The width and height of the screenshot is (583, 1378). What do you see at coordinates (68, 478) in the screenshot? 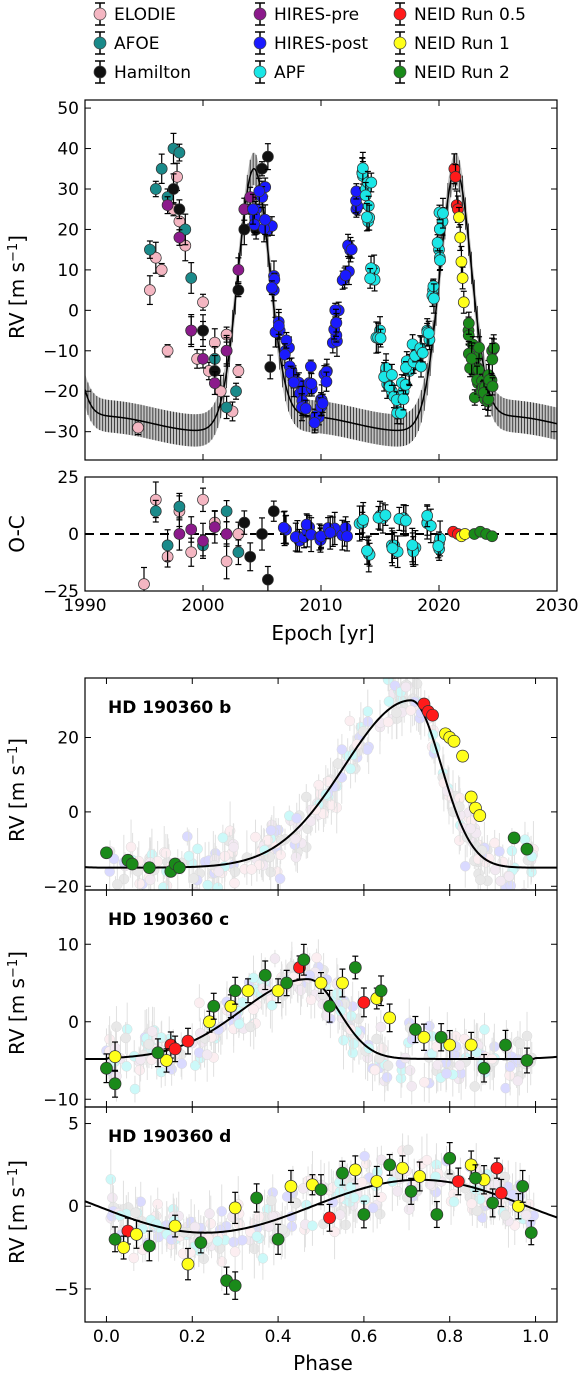
I see `y-tick-label: 25` at bounding box center [68, 478].